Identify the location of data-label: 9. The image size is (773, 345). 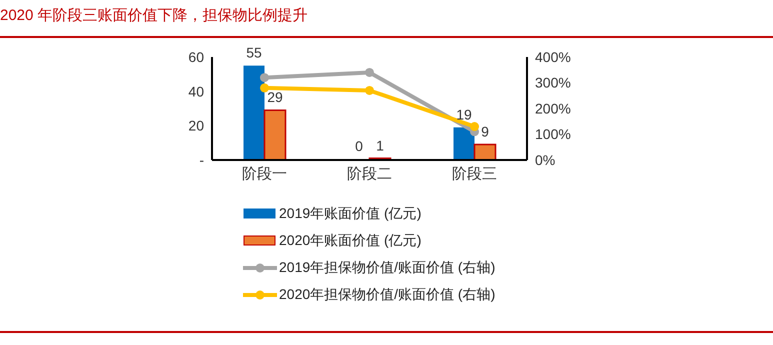
(485, 132).